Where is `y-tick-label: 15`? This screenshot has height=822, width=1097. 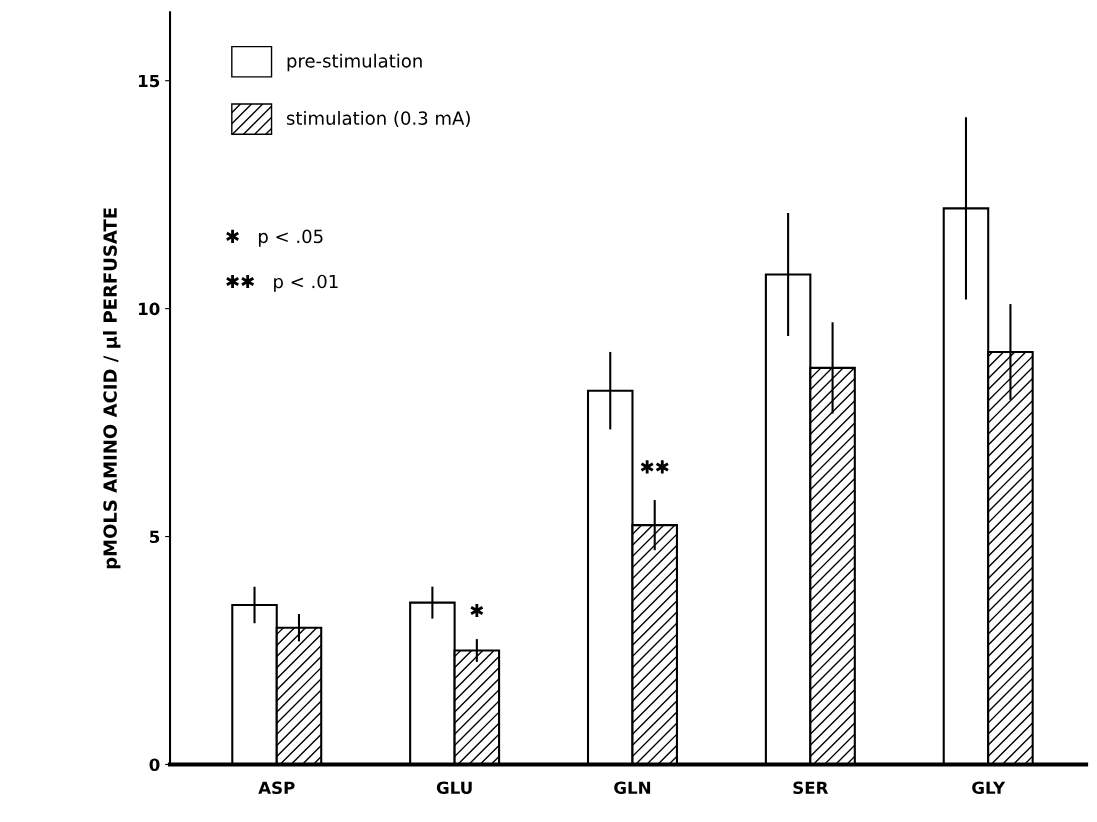
y-tick-label: 15 is located at coordinates (149, 81).